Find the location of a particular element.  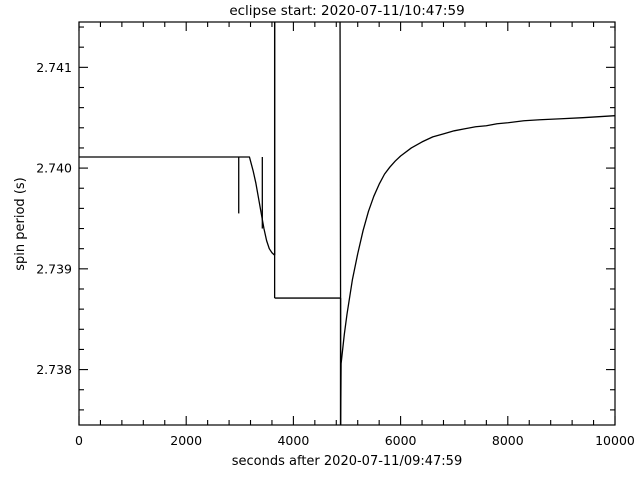

x-tick-label: 6000 is located at coordinates (401, 440).